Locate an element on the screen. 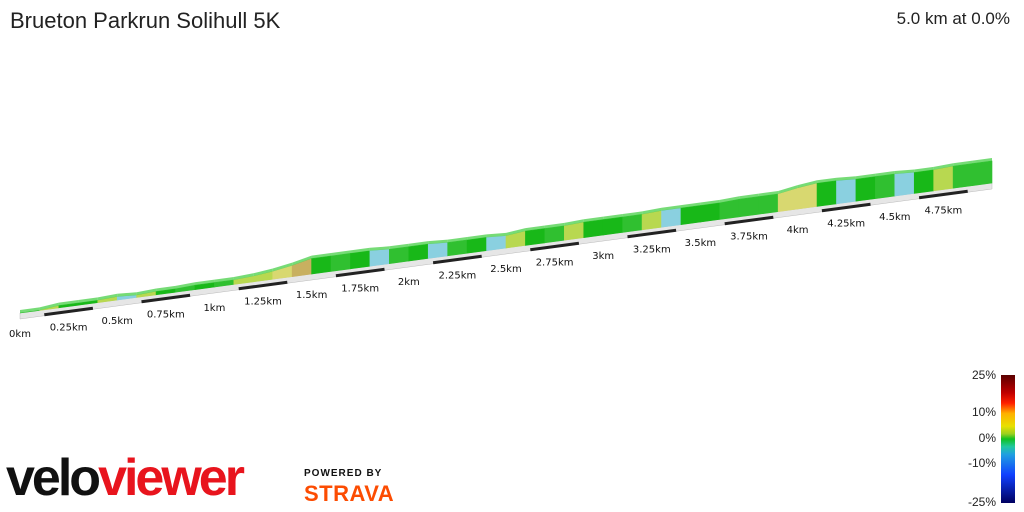  km-tick-label: 4km is located at coordinates (798, 230).